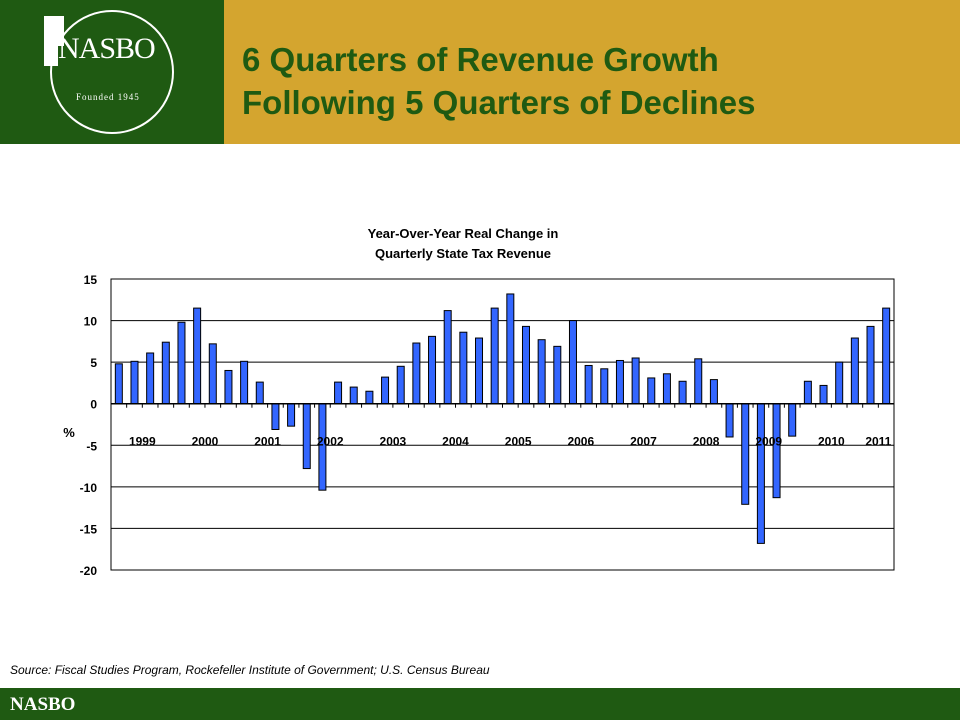  Describe the element at coordinates (93, 363) in the screenshot. I see `y-tick-label: 5` at that location.